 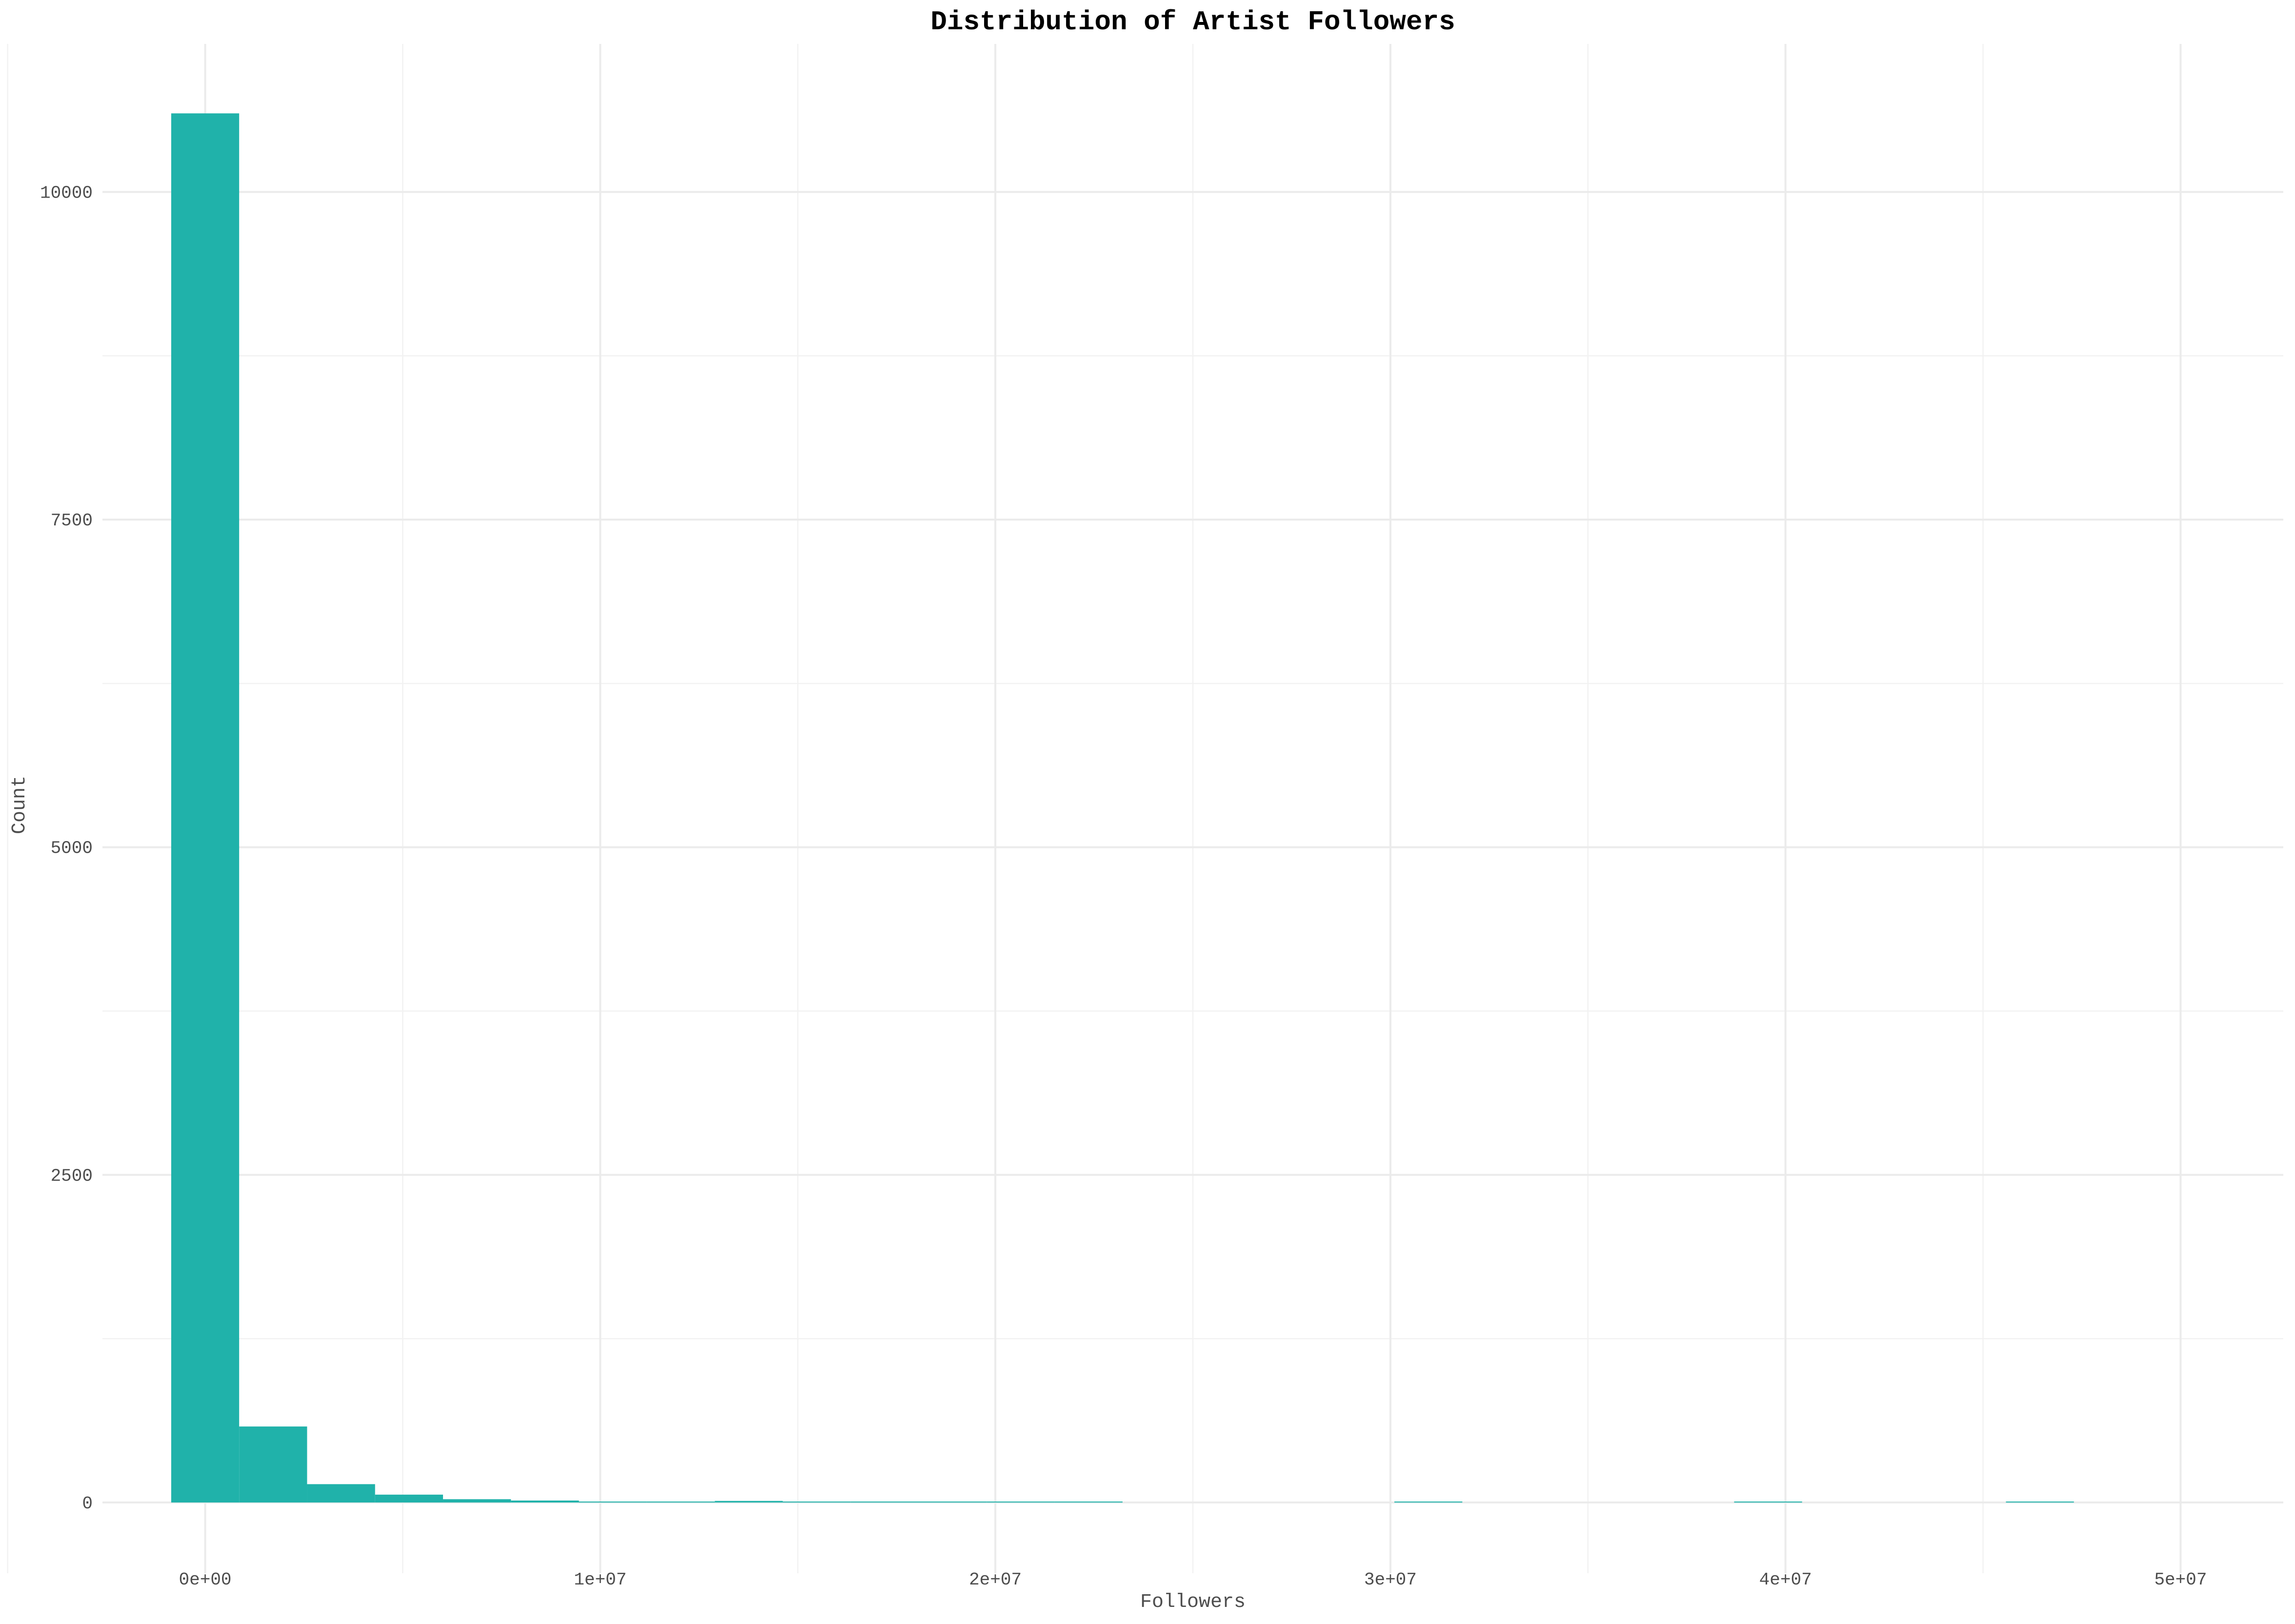 What do you see at coordinates (2180, 1580) in the screenshot?
I see `x-tick-label: 5e+07` at bounding box center [2180, 1580].